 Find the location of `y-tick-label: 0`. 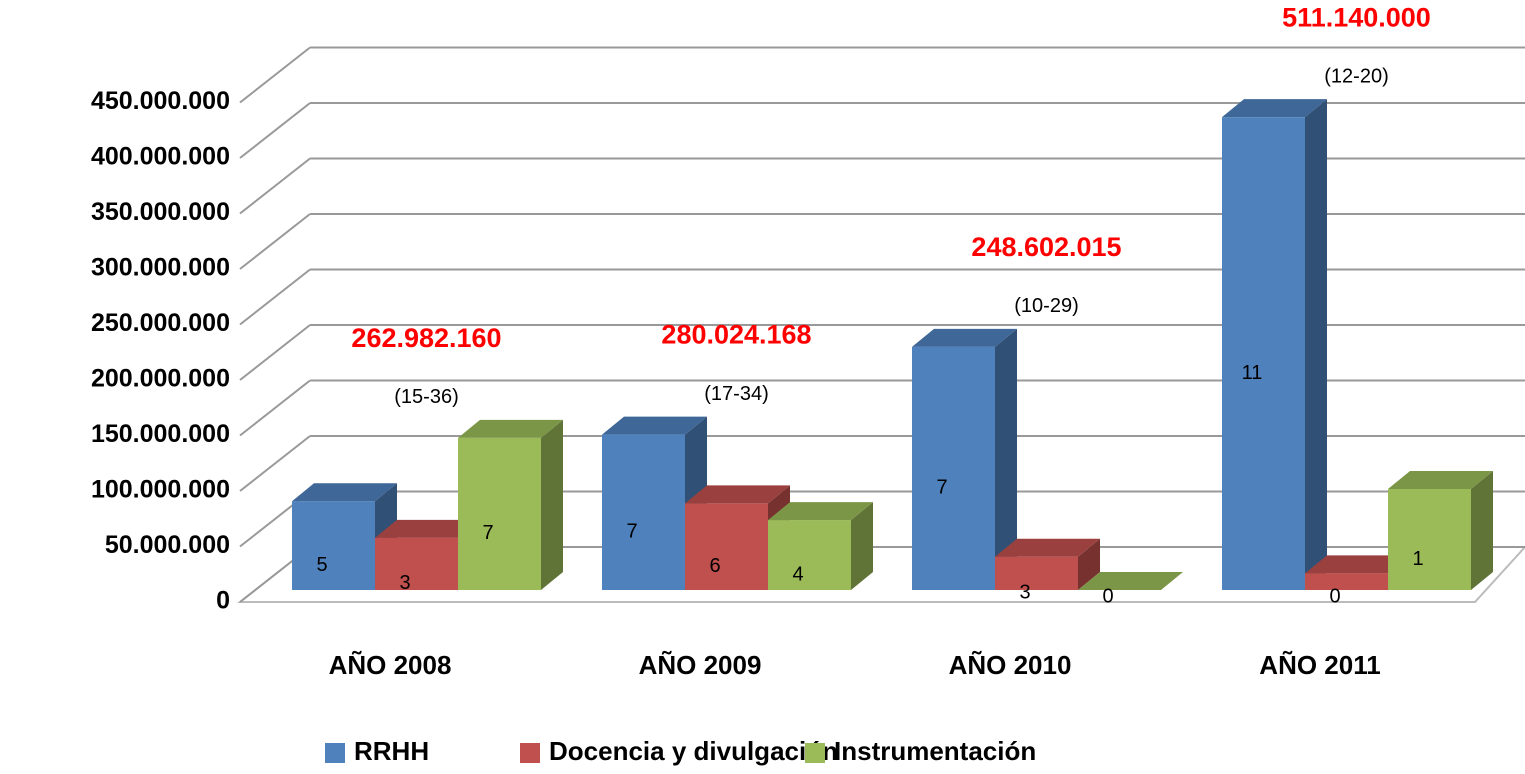

y-tick-label: 0 is located at coordinates (223, 601).